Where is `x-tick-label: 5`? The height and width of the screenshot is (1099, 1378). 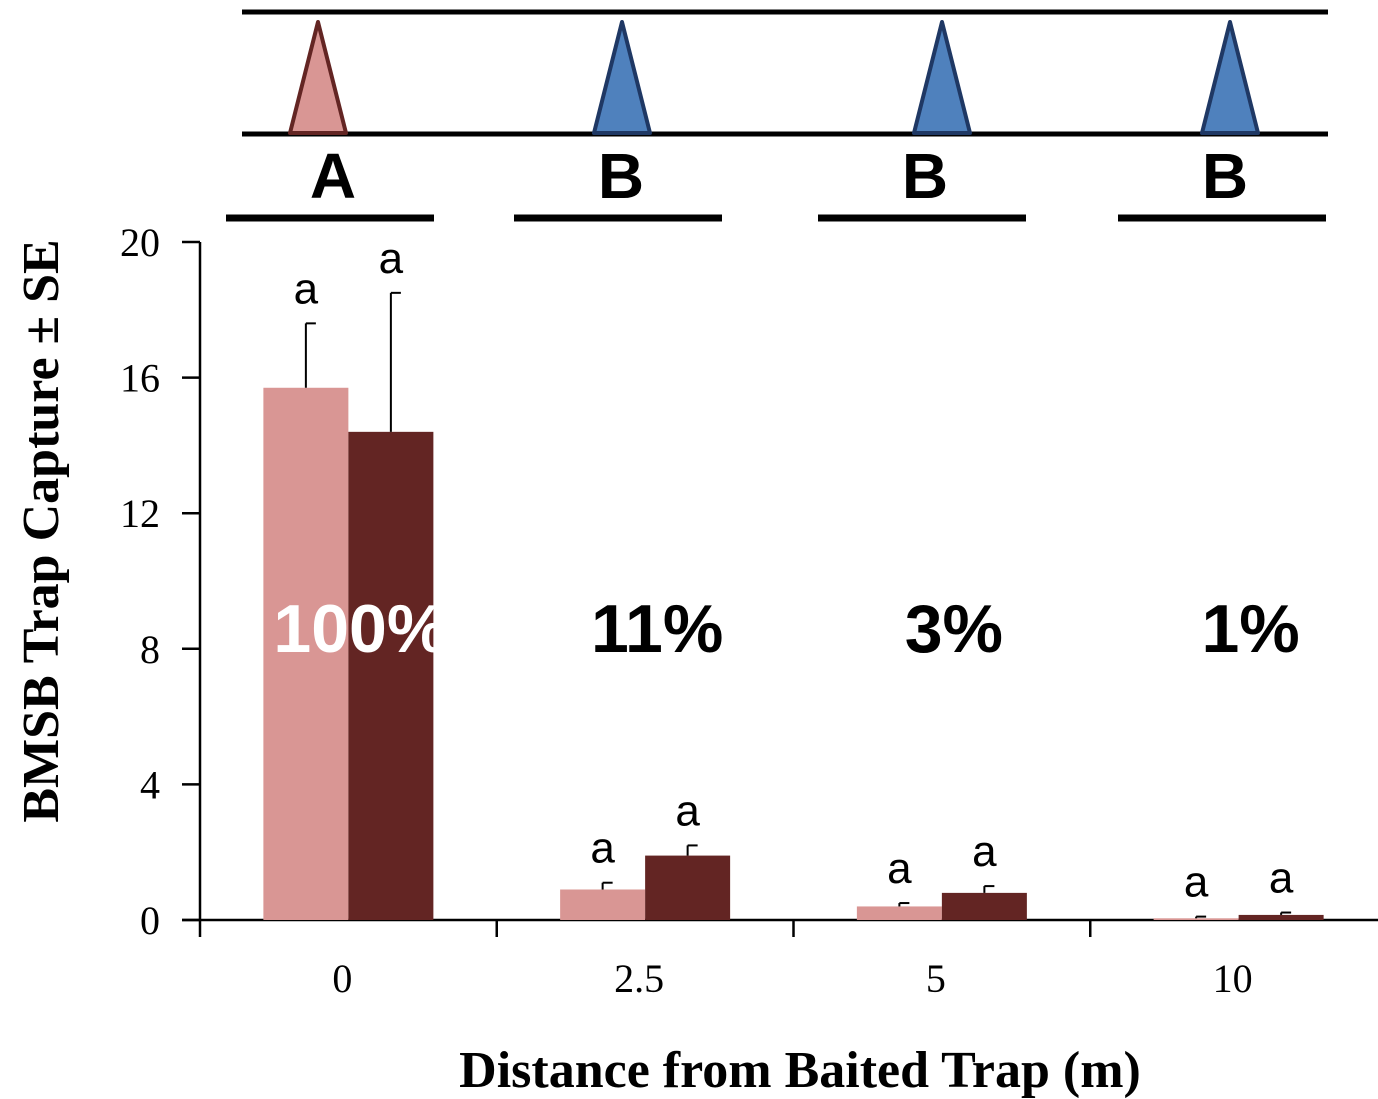 x-tick-label: 5 is located at coordinates (936, 978).